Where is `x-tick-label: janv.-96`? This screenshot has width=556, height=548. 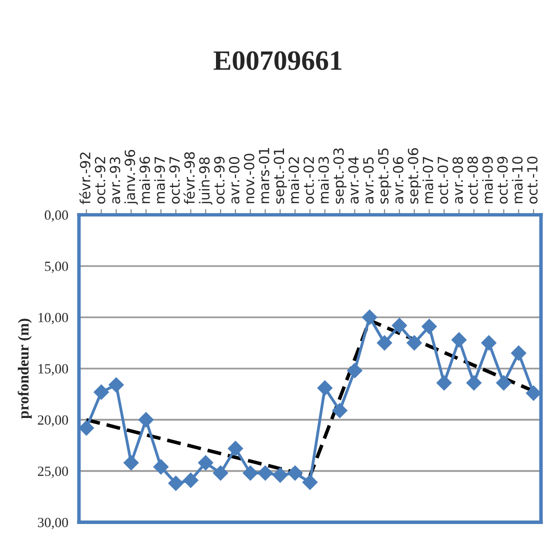 x-tick-label: janv.-96 is located at coordinates (131, 177).